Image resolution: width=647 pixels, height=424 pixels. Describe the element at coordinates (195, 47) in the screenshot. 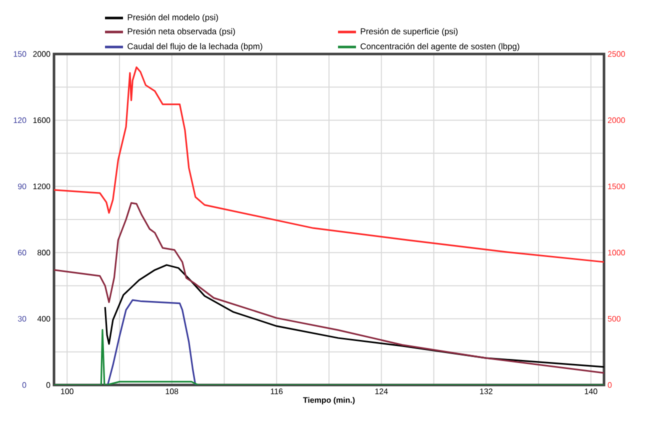

I see `legend-label: Caudal del flujo de la lechada (bpm)` at that location.